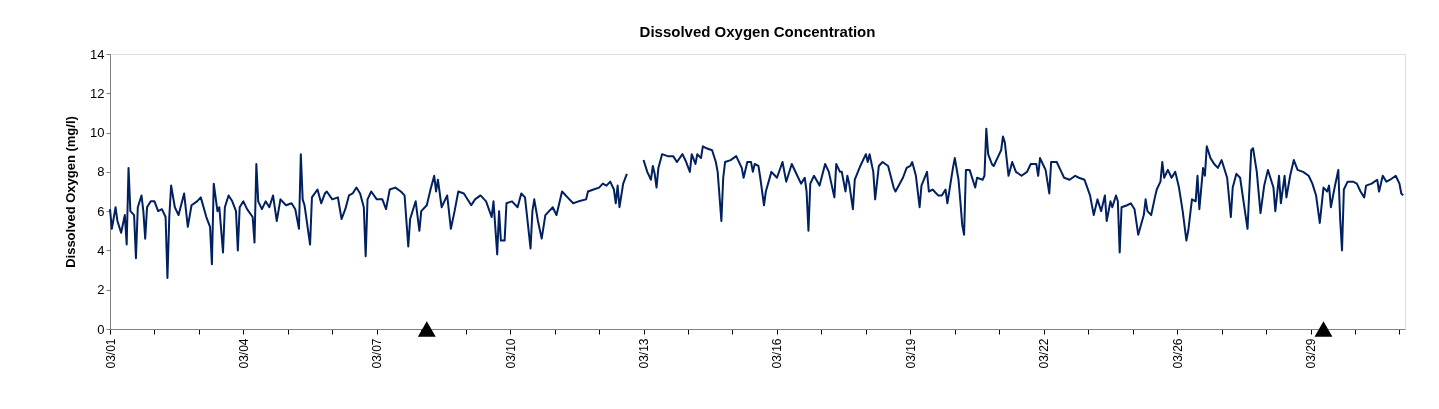 This screenshot has width=1439, height=409. I want to click on y-tick-label: 12, so click(97, 93).